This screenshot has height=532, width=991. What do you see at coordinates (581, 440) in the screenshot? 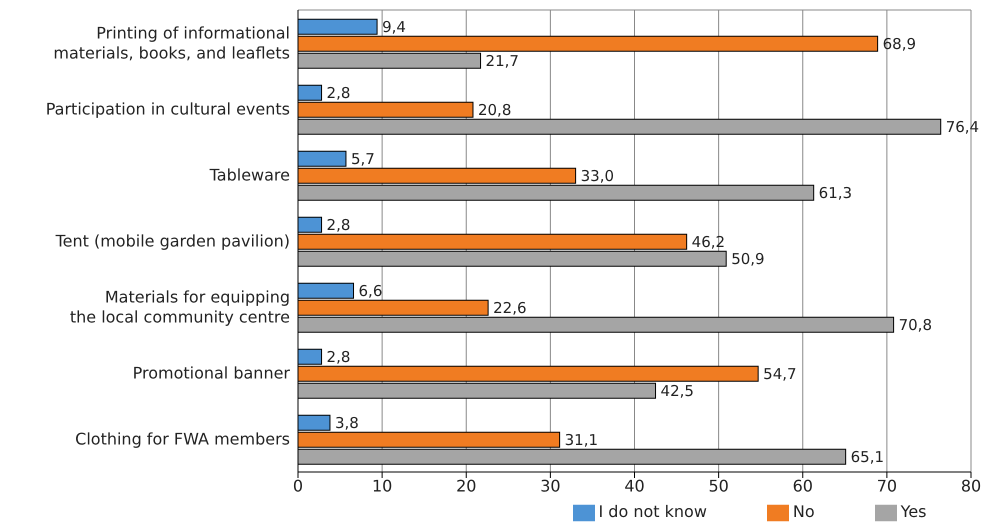
I see `data-label: 31,1` at bounding box center [581, 440].